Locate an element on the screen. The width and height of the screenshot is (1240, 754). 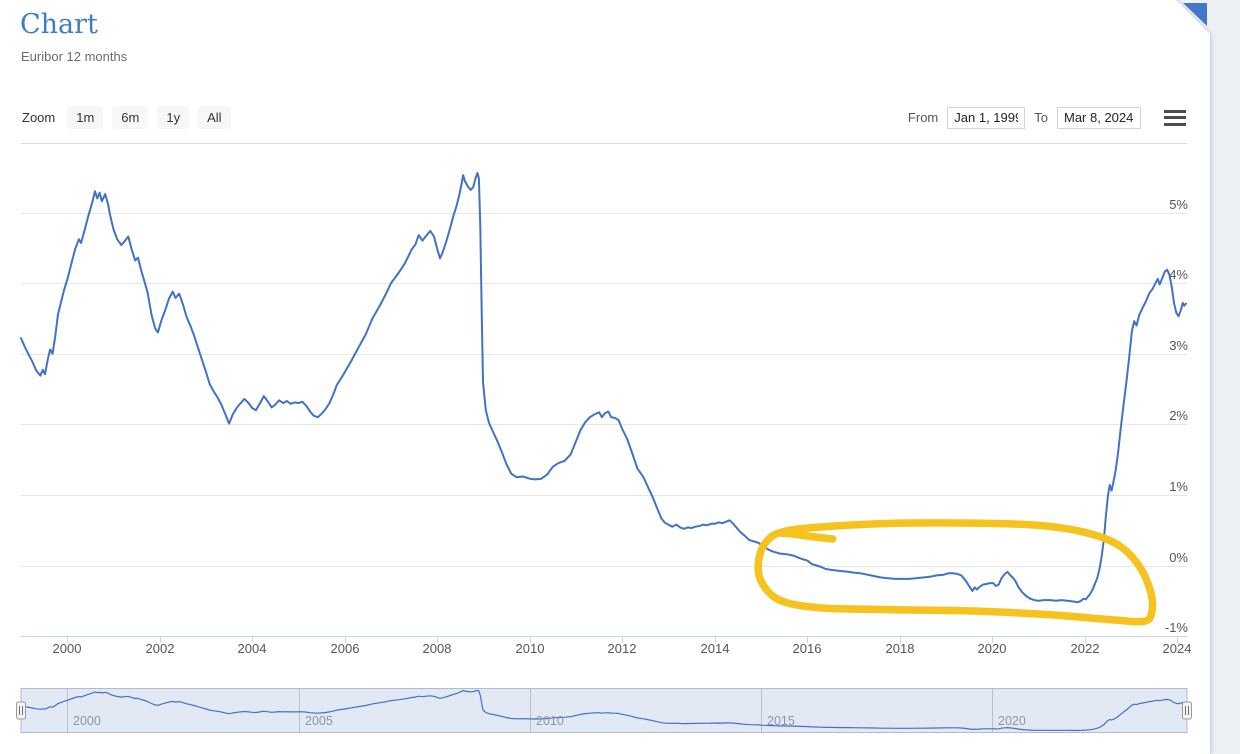
navigator-handle-left is located at coordinates (21, 710).